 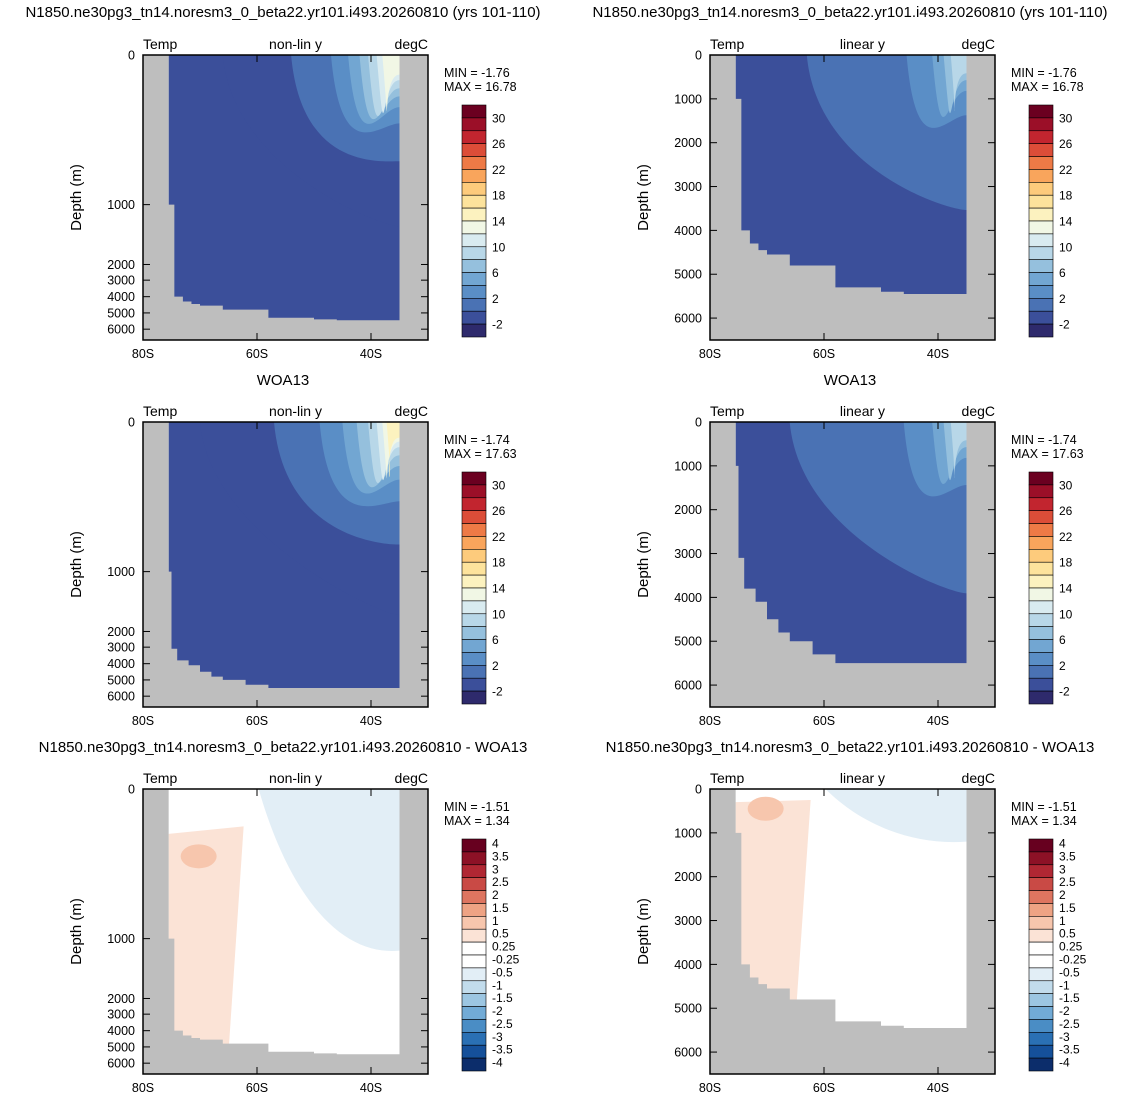 What do you see at coordinates (688, 275) in the screenshot?
I see `y-tick-label: 5000` at bounding box center [688, 275].